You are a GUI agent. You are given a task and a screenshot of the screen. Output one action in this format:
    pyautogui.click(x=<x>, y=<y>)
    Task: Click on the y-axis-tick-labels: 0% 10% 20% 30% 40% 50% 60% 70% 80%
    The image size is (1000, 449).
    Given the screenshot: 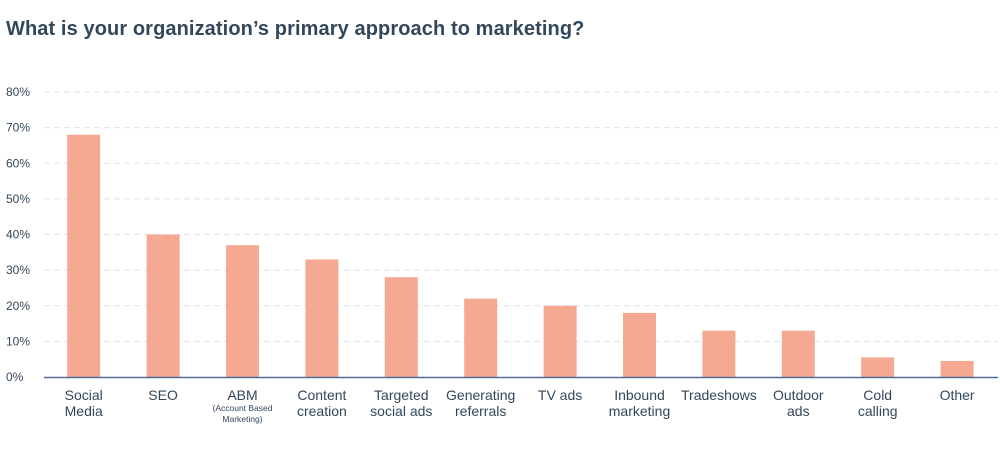 What is the action you would take?
    pyautogui.click(x=18, y=234)
    